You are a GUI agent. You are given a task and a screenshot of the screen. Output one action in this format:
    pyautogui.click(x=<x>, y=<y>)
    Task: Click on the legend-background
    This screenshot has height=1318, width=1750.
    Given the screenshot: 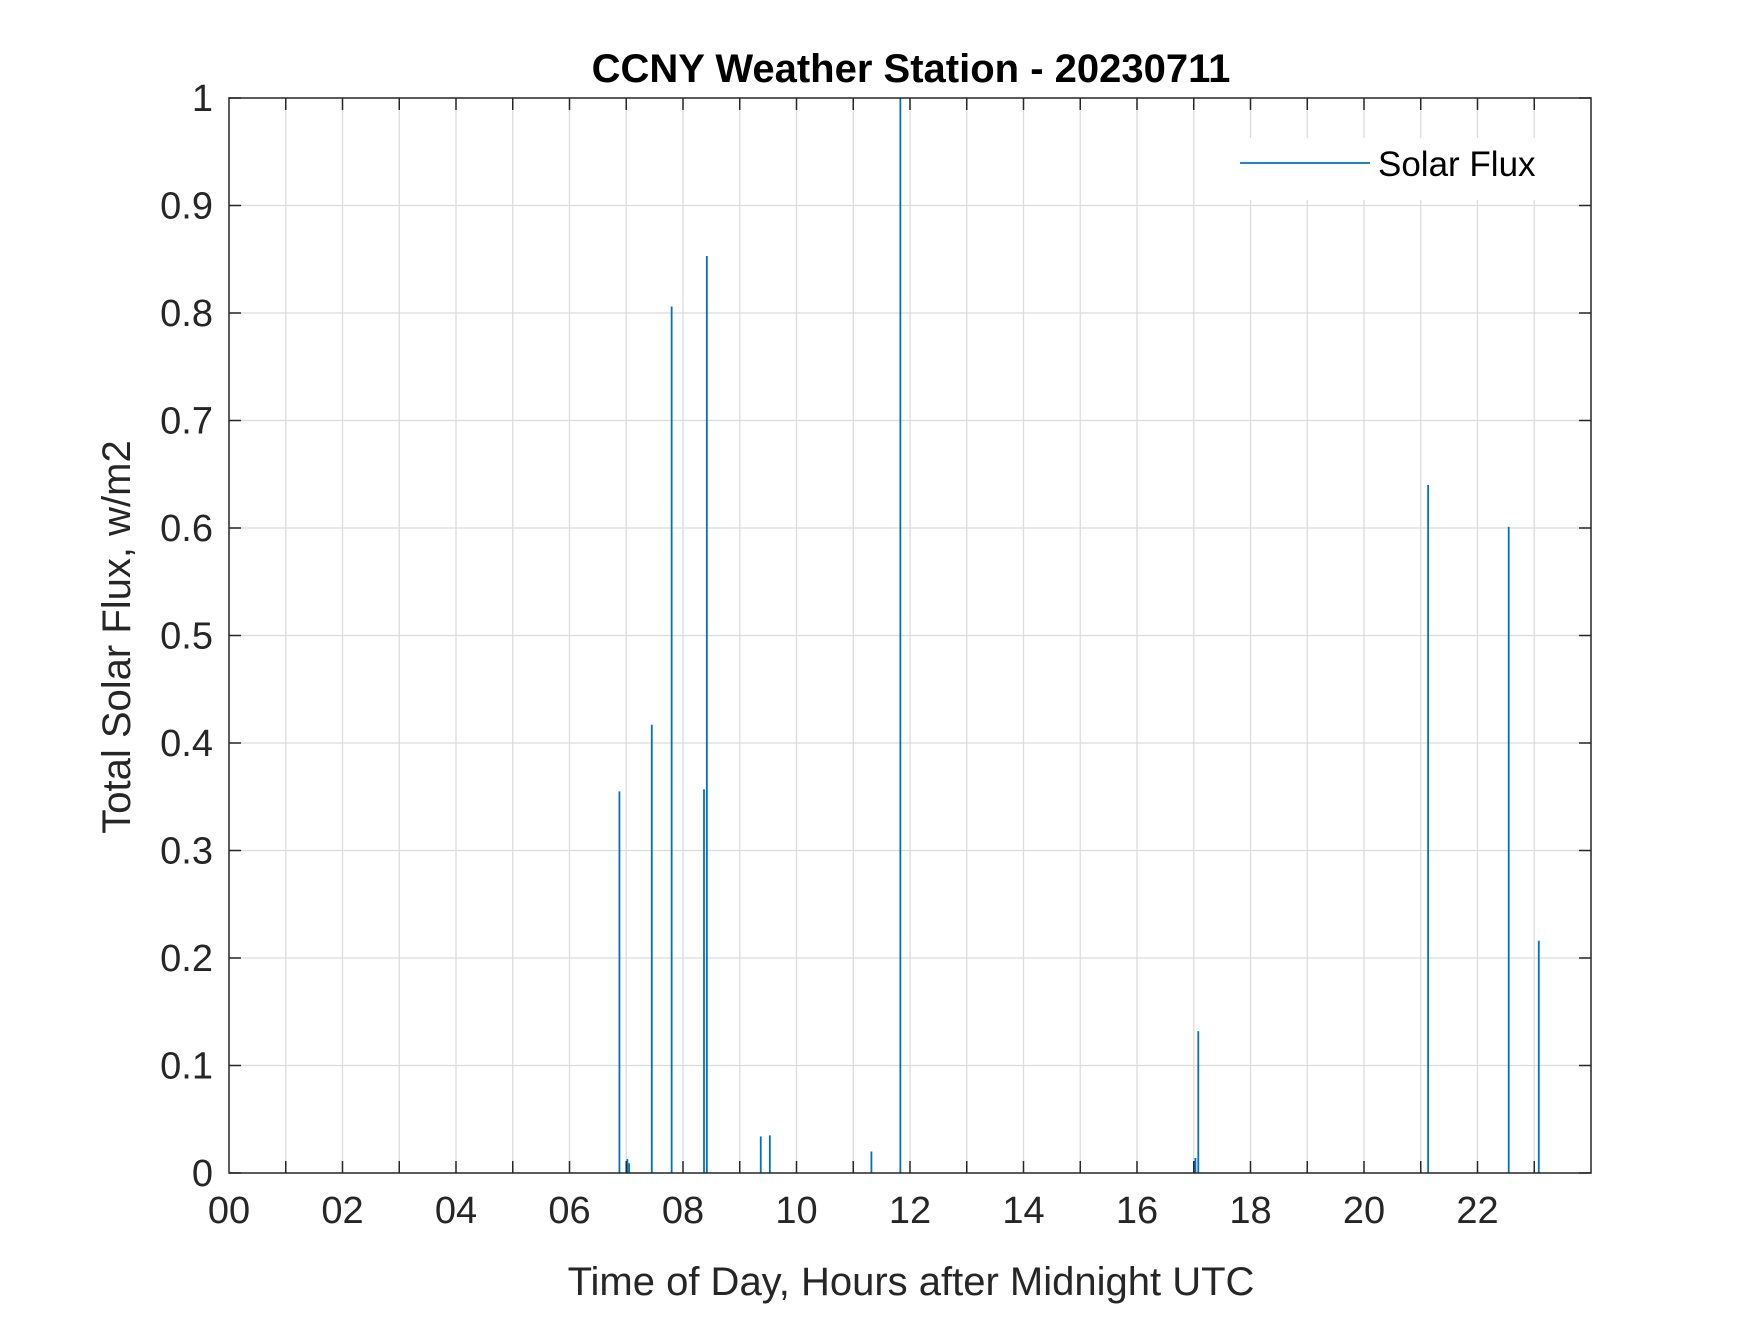 What is the action you would take?
    pyautogui.click(x=1402, y=169)
    